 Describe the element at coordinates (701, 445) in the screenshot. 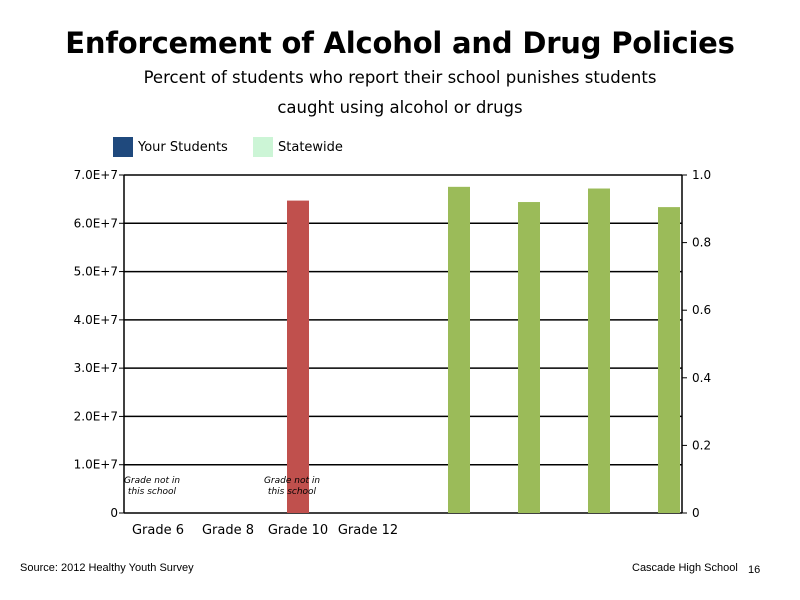

I see `right-axis-tick-label: 0.2` at that location.